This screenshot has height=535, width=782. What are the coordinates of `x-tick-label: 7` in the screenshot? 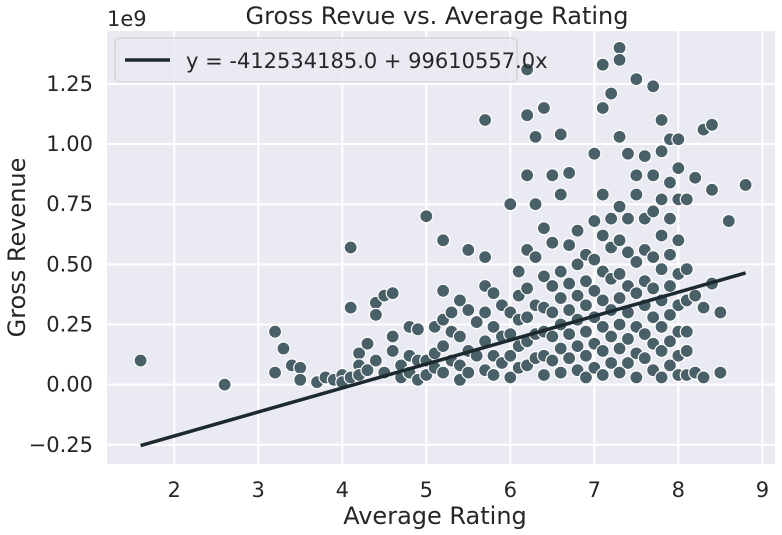 It's located at (594, 490).